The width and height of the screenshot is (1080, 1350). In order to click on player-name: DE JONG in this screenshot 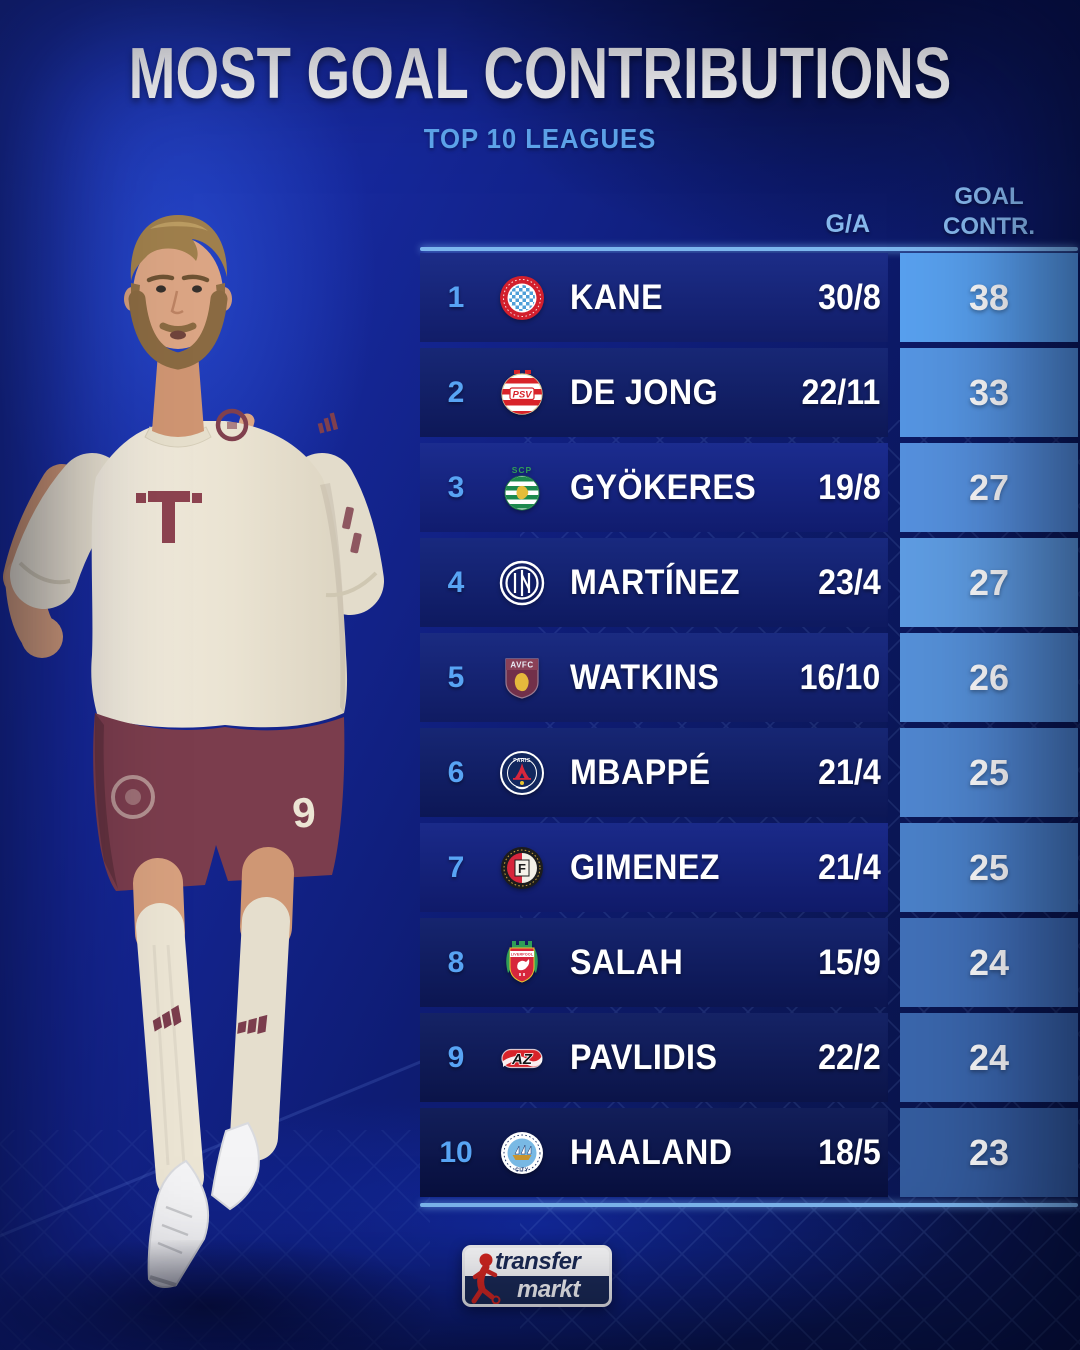, I will do `click(644, 392)`.